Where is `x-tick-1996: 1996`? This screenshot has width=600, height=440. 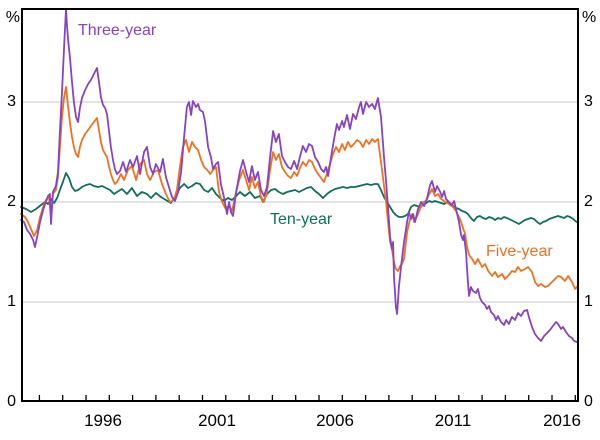
x-tick-1996: 1996 is located at coordinates (103, 420).